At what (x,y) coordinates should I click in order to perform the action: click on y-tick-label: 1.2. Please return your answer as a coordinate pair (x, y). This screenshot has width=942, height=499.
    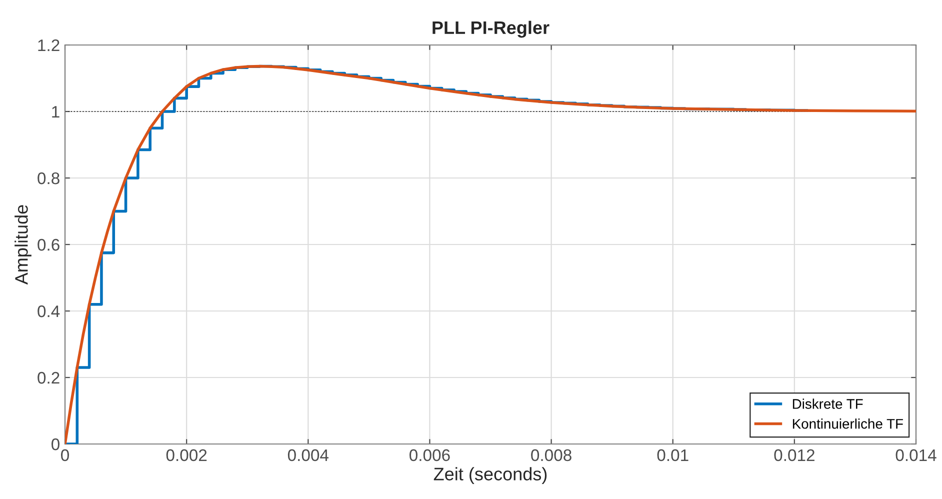
    Looking at the image, I should click on (49, 45).